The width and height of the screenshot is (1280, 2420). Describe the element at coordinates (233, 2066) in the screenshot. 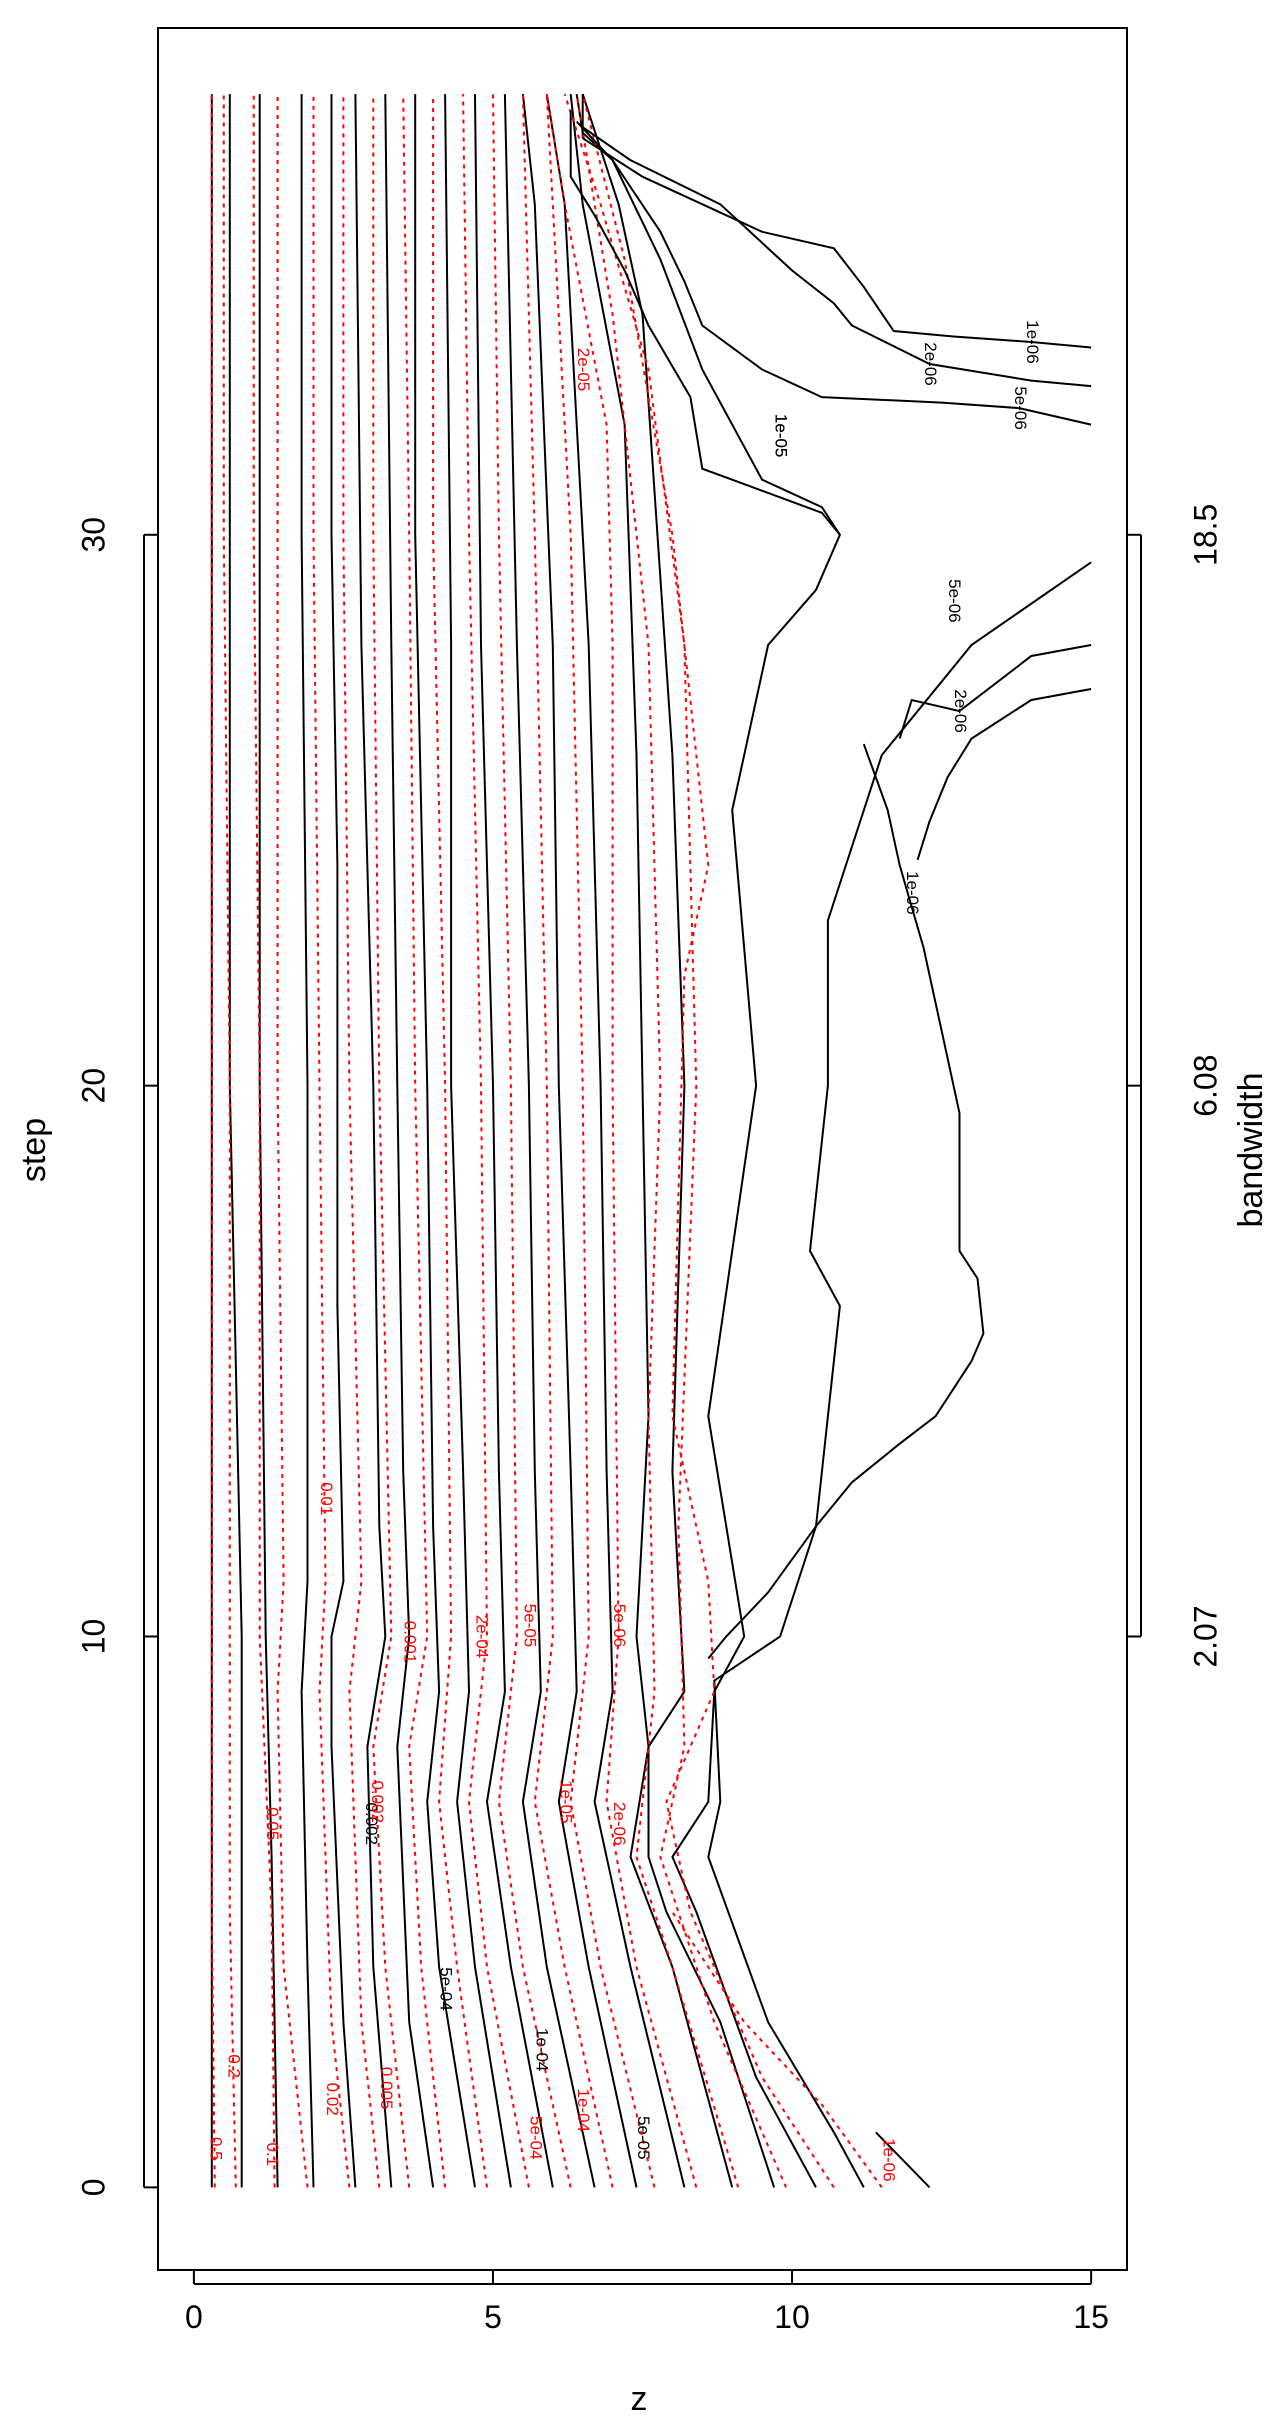

I see `contour-label: 0.2` at that location.